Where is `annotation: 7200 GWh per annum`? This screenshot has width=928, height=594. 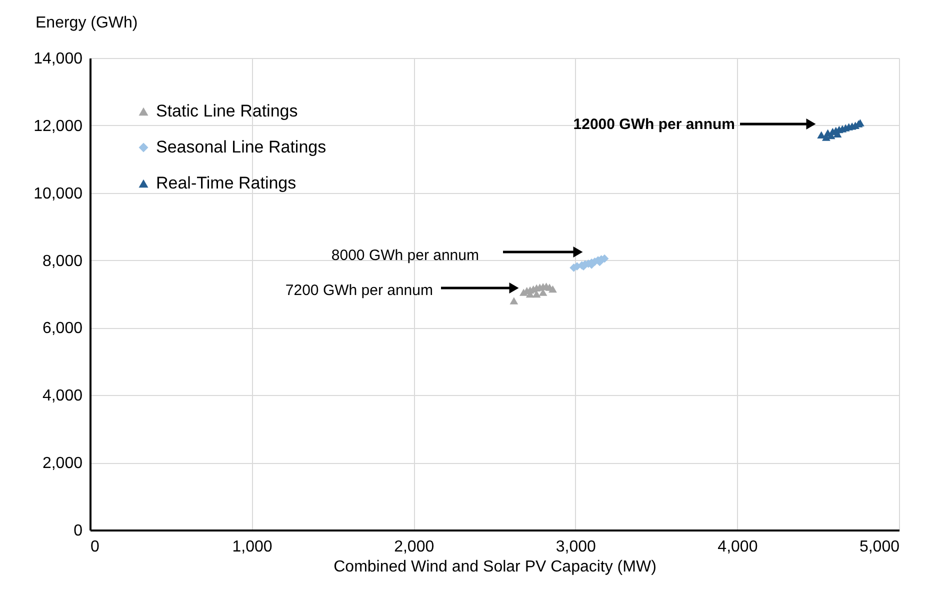 annotation: 7200 GWh per annum is located at coordinates (359, 290).